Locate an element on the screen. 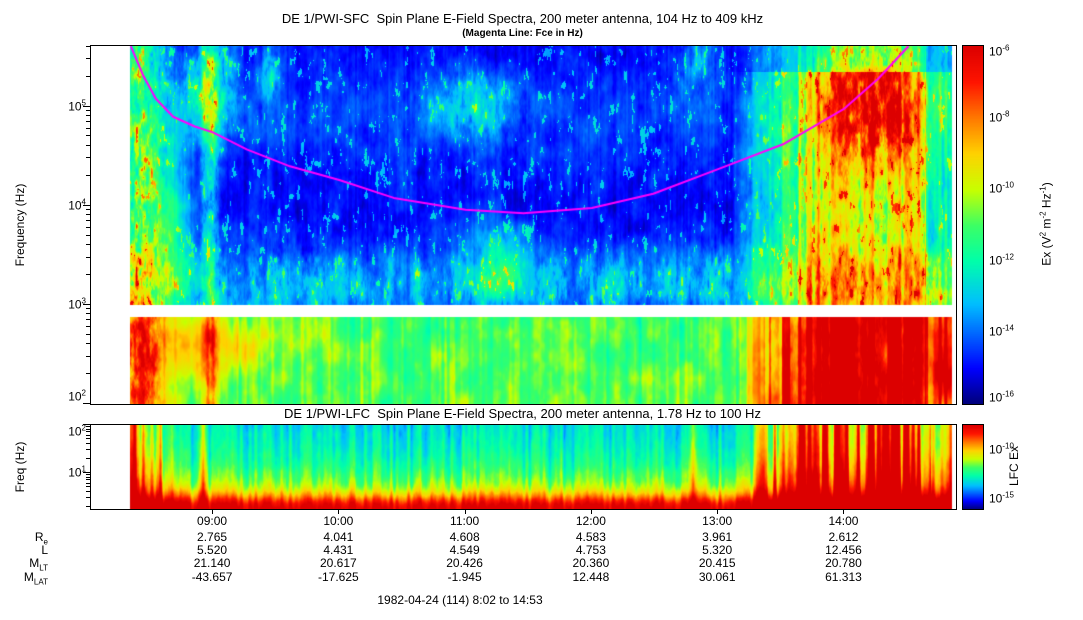 The width and height of the screenshot is (1083, 620). ephemeris-value: 20.780 is located at coordinates (843, 563).